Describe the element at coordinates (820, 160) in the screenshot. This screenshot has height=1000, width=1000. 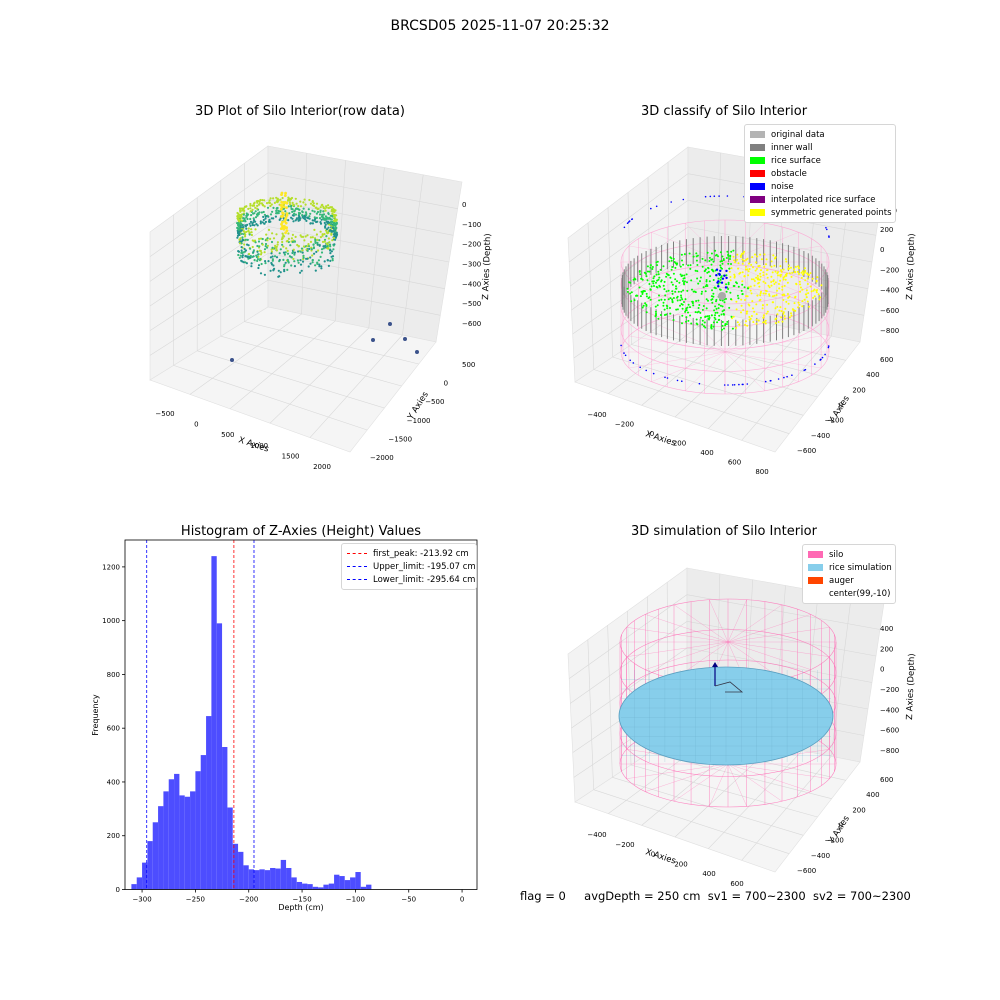
I see `legend-item: rice surface` at that location.